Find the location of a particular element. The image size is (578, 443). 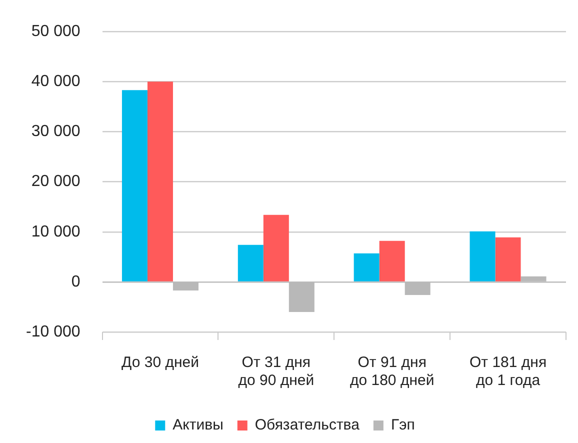

legend-label: Гэп is located at coordinates (402, 425).